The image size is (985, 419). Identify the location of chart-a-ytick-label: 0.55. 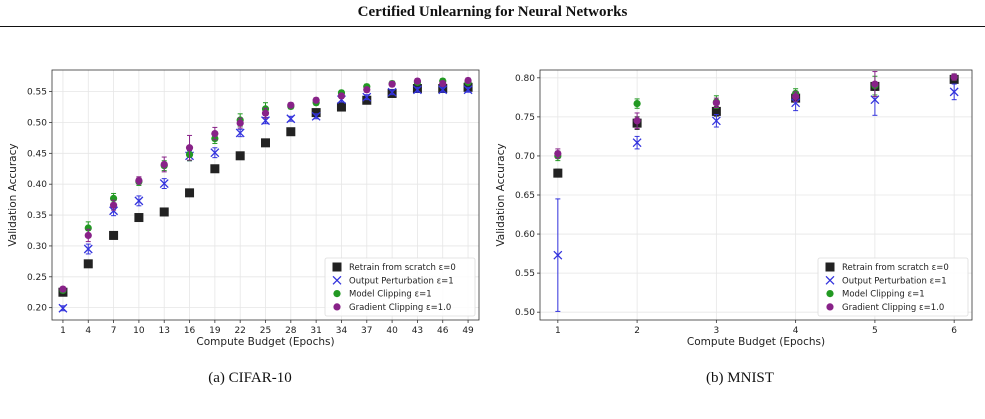
(37, 93).